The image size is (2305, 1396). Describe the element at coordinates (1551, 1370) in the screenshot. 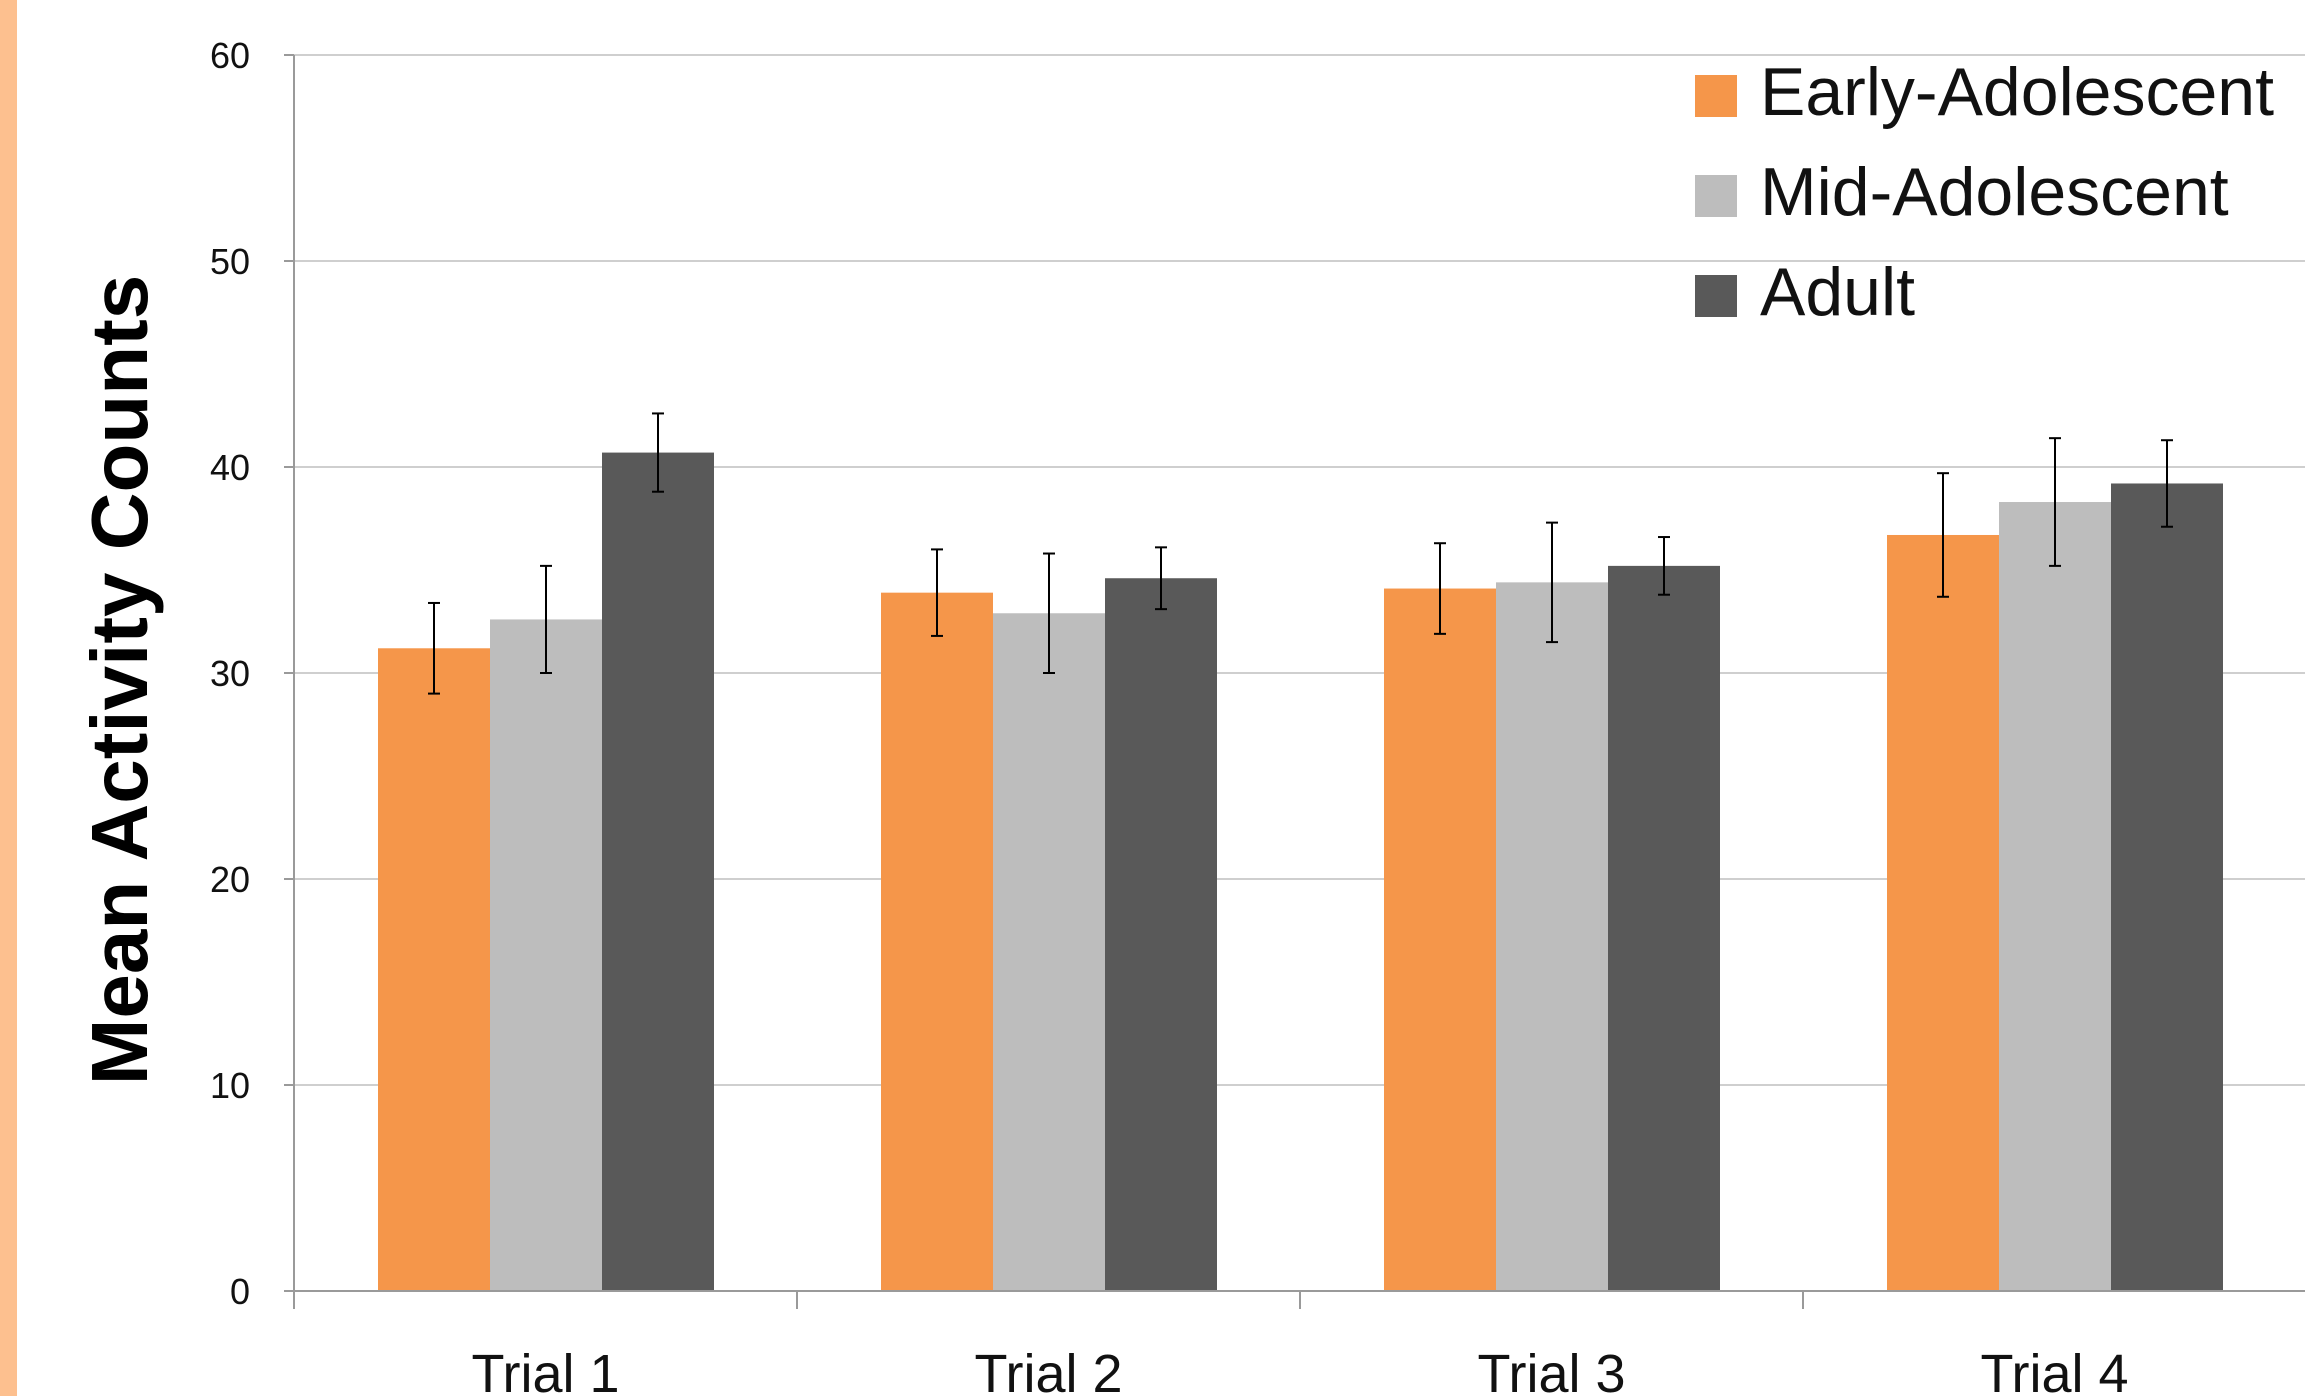

I see `x-tick-label: Trial 3` at that location.